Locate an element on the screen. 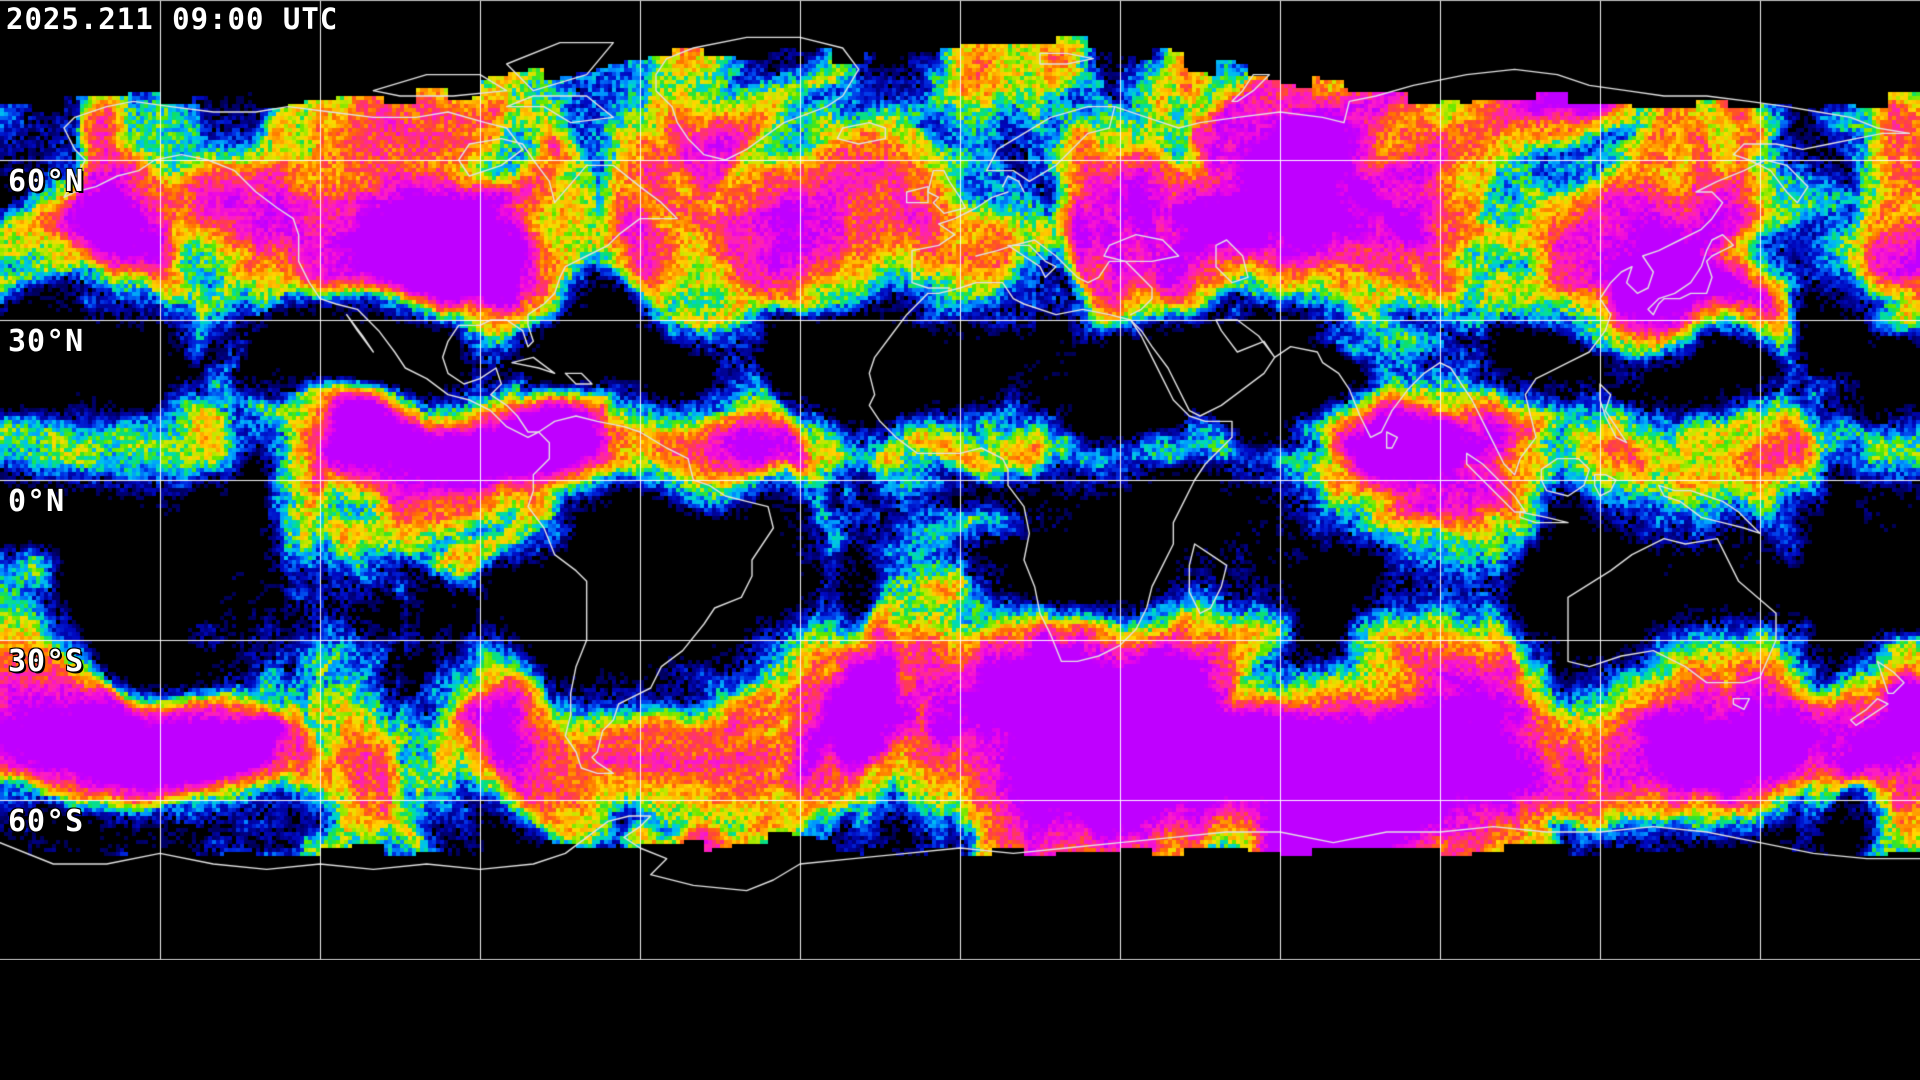 The height and width of the screenshot is (1080, 1920). latitude-label: 30°S is located at coordinates (46, 661).